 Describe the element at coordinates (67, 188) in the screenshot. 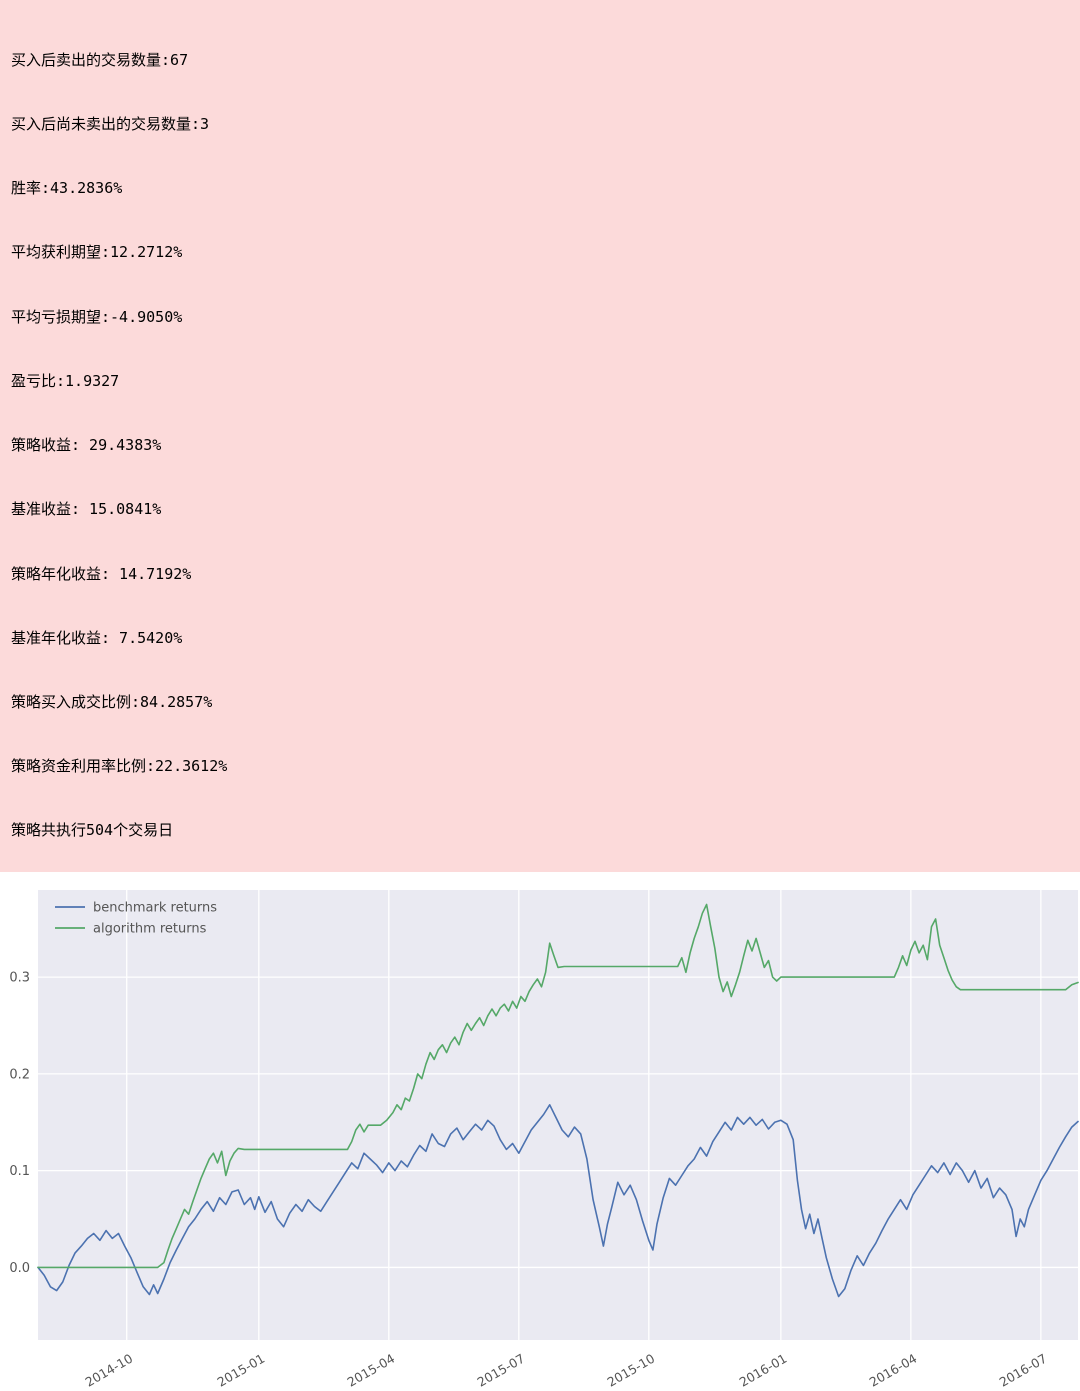

I see `stat-line-win-rate: 胜率:43.2836%` at that location.